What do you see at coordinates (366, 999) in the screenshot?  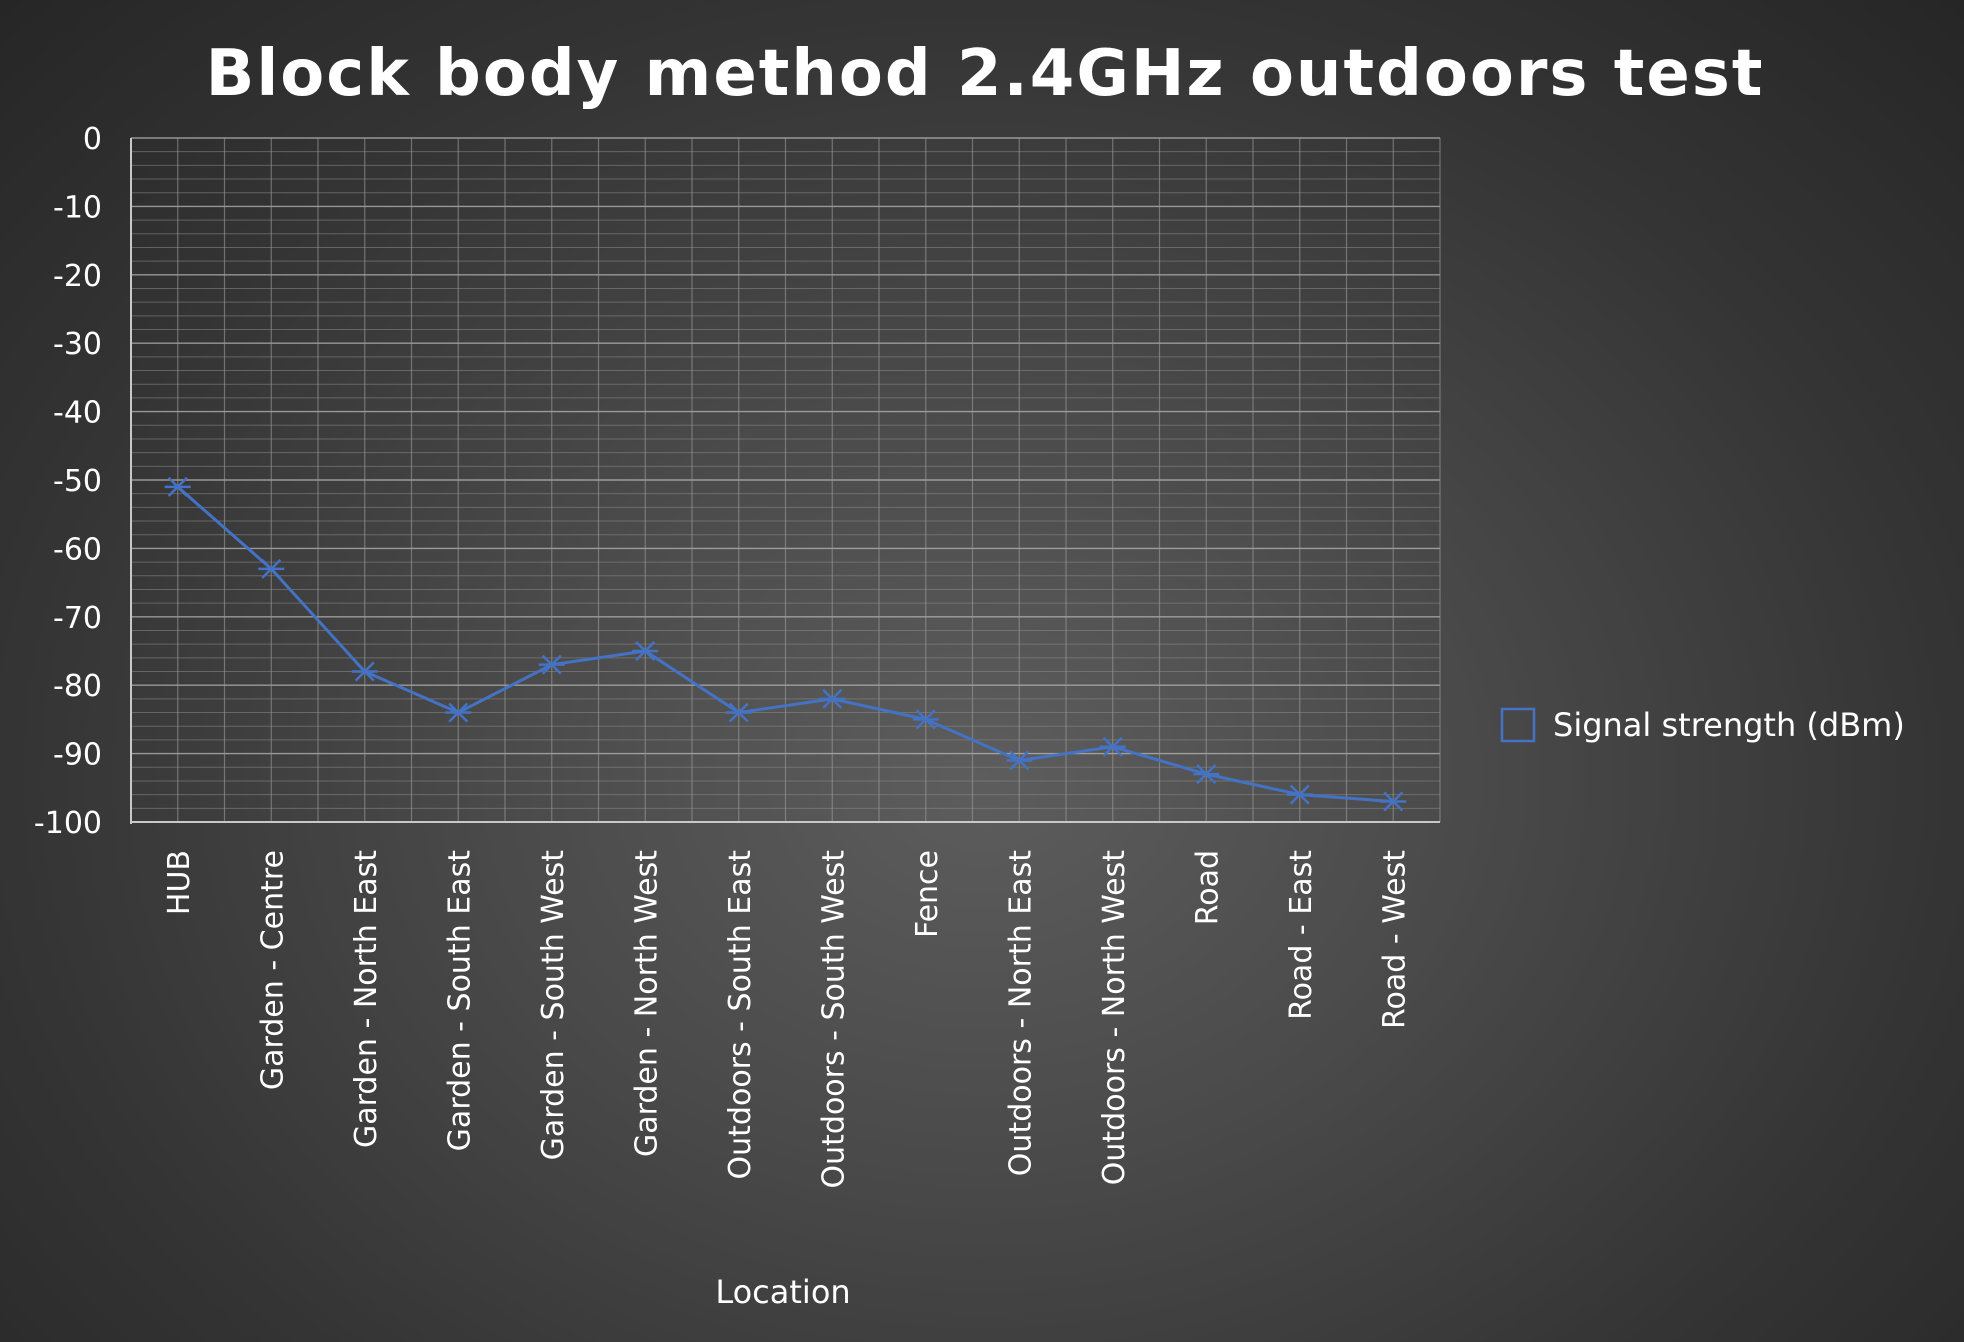 I see `x-tick-label: Garden - North East` at bounding box center [366, 999].